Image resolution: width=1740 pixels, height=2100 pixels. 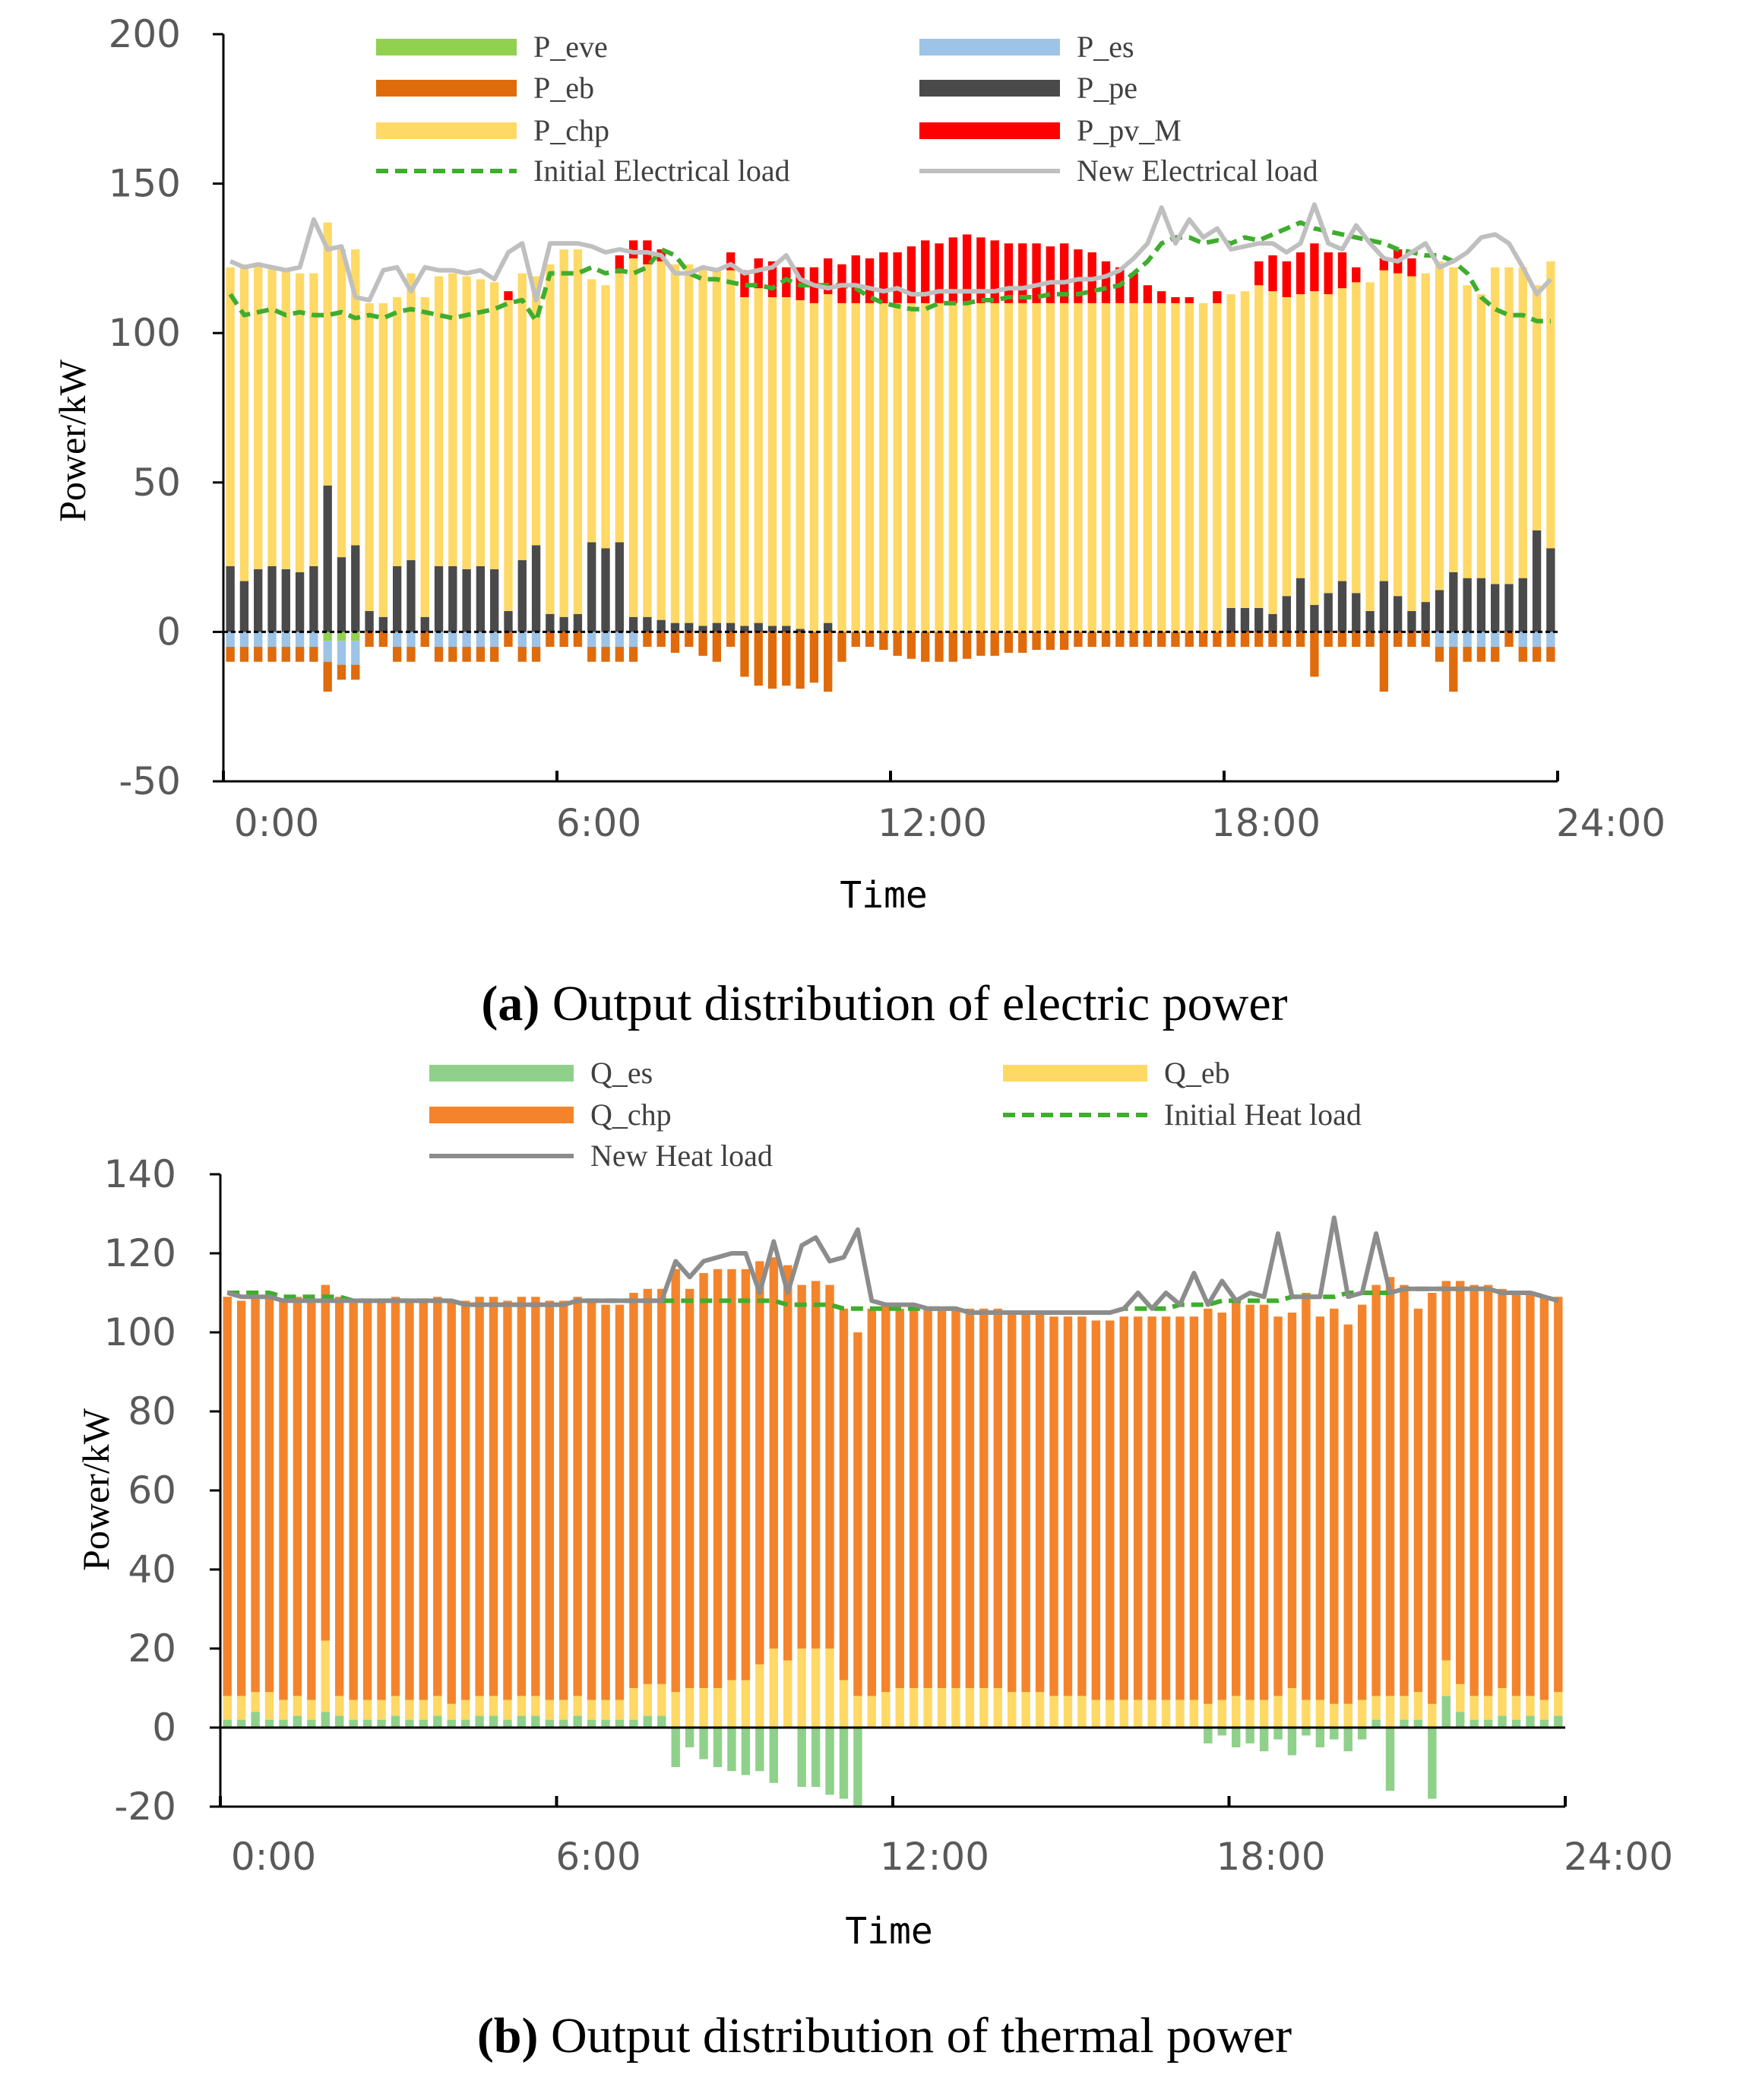 I want to click on chart-a-legend-label: P_eve, so click(x=570, y=47).